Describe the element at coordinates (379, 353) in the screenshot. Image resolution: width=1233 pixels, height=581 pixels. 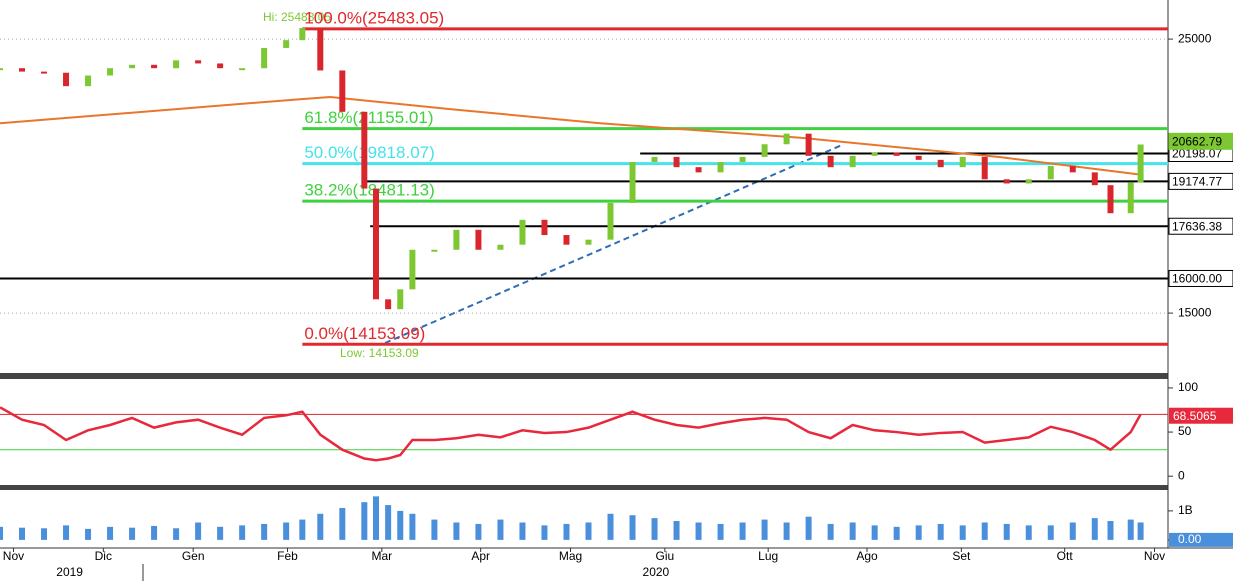
I see `low-label: Low: 14153.09` at that location.